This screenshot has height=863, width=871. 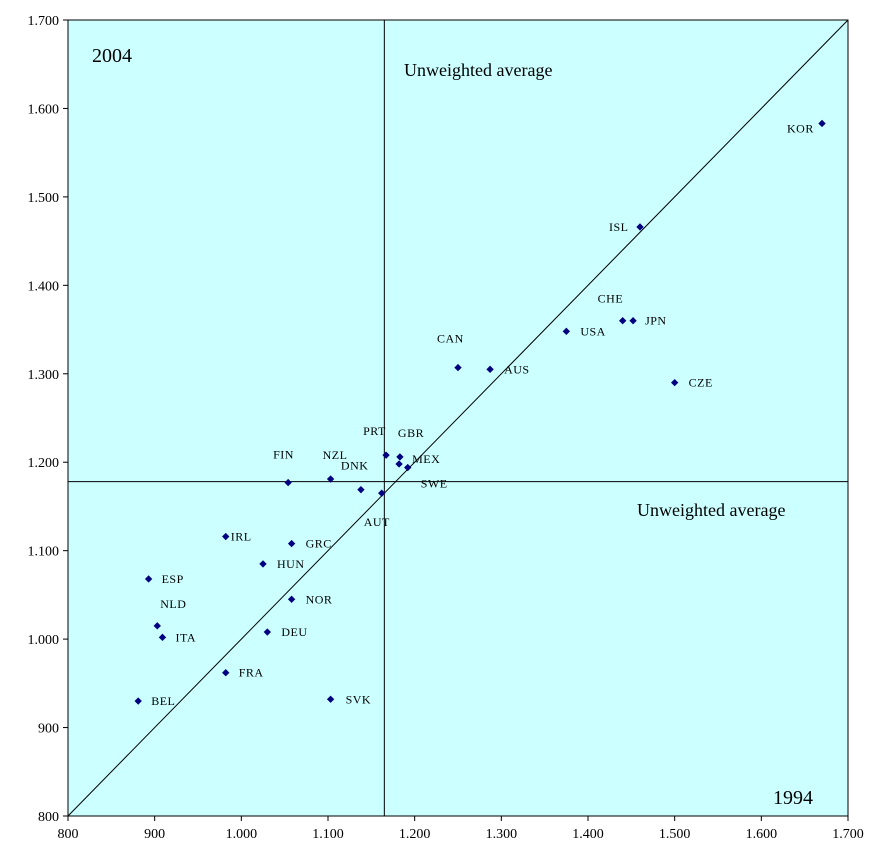 I want to click on point-marker-prt, so click(x=386, y=455).